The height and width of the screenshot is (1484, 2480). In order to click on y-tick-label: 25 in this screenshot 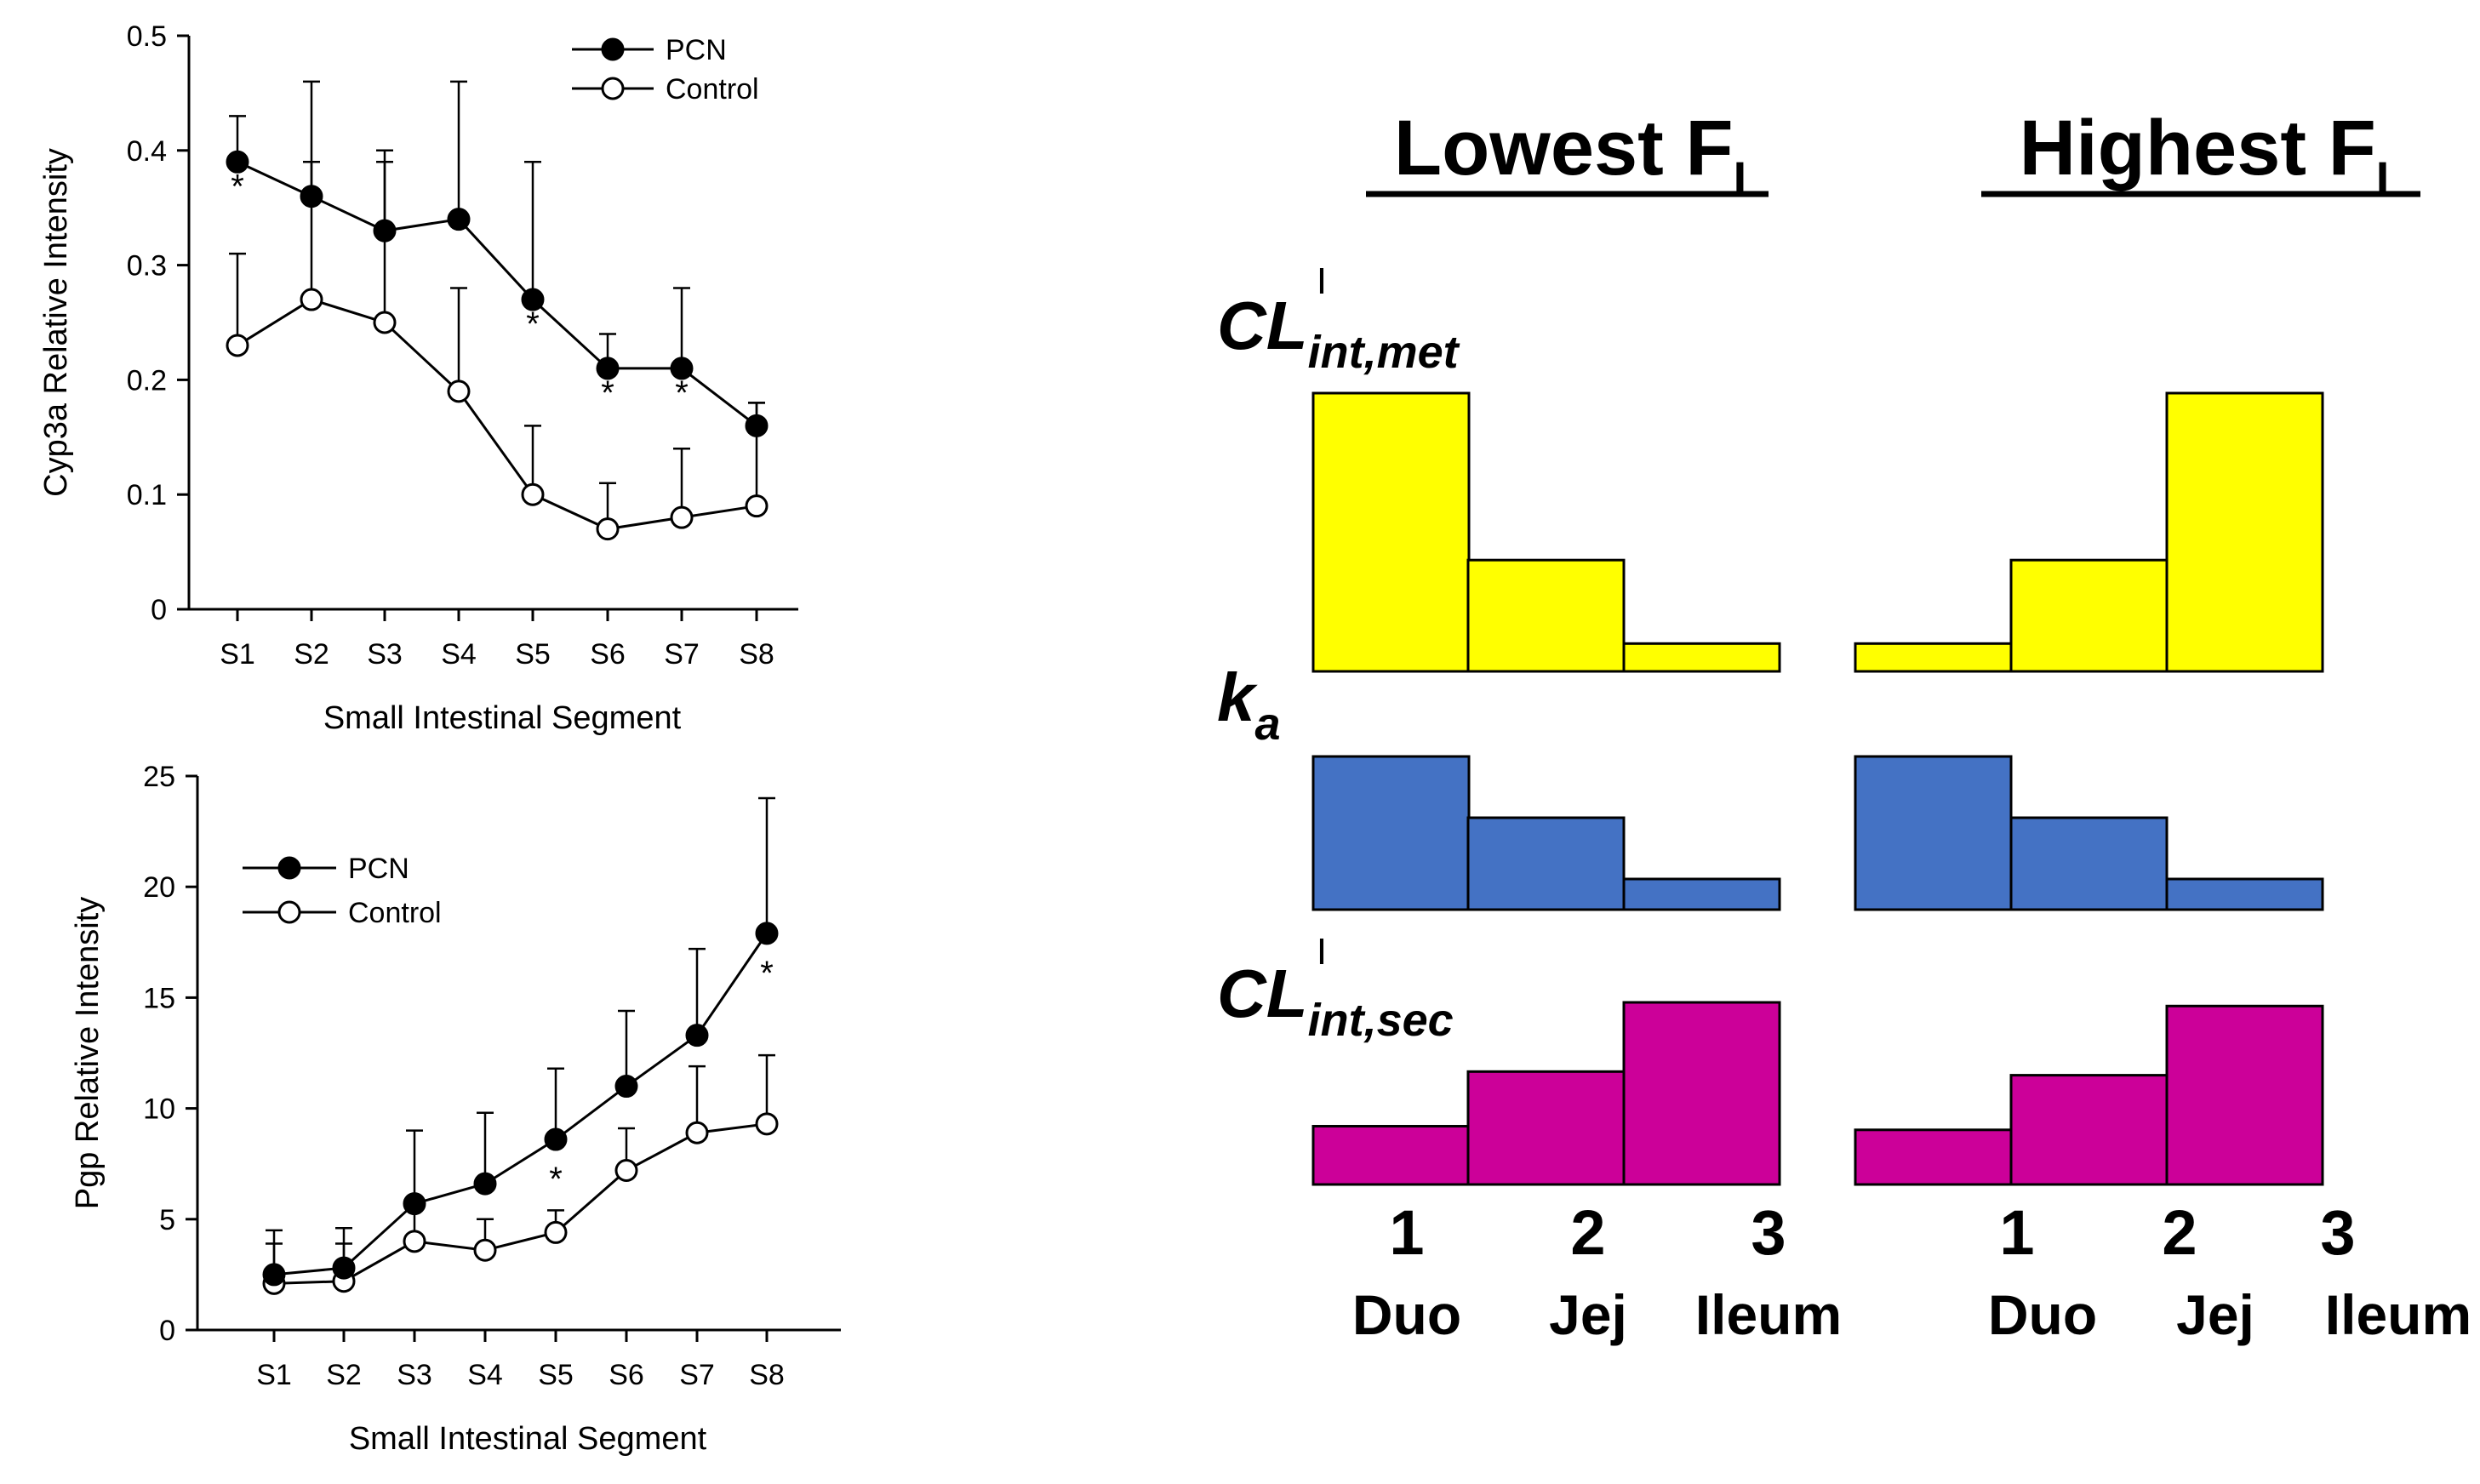, I will do `click(159, 777)`.